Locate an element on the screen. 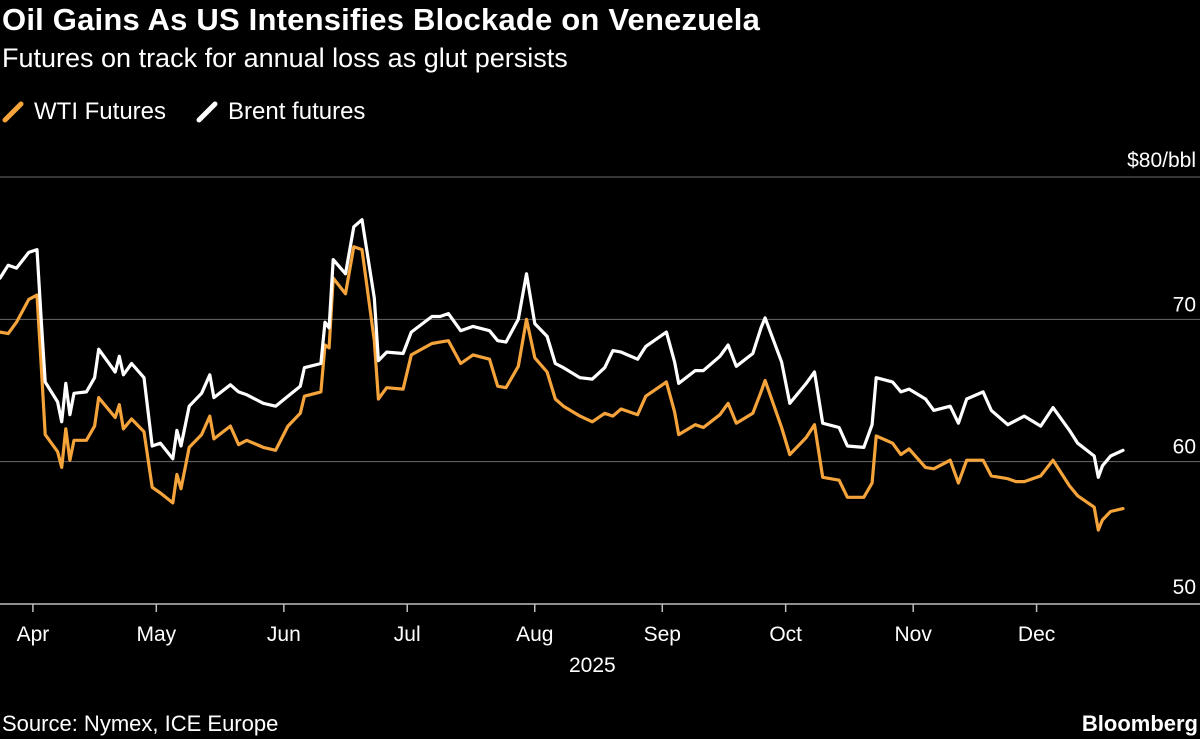  brand-logo: Bloomberg is located at coordinates (1139, 723).